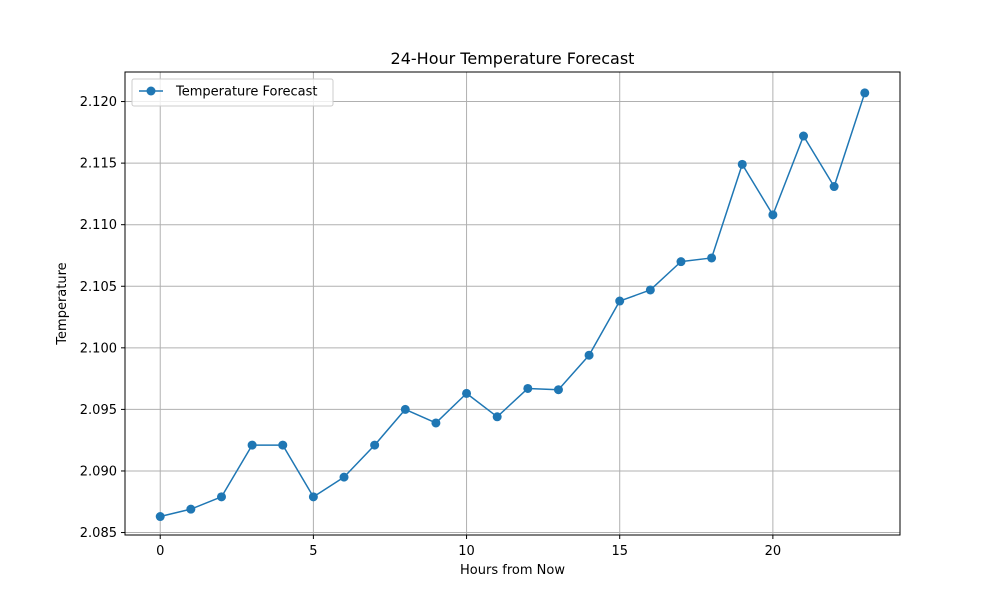 This screenshot has height=600, width=1000. Describe the element at coordinates (98, 225) in the screenshot. I see `y-tick-label: 2.110` at that location.